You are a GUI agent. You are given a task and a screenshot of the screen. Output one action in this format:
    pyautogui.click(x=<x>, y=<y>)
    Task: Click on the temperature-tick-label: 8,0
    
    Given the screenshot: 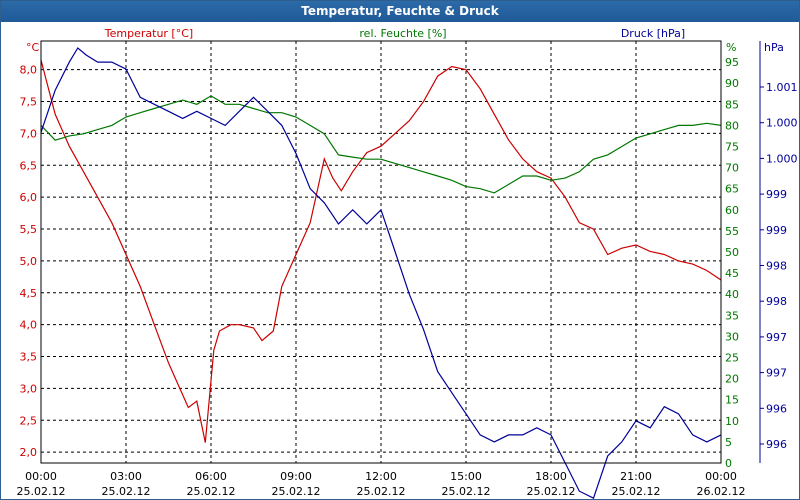 What is the action you would take?
    pyautogui.click(x=29, y=70)
    